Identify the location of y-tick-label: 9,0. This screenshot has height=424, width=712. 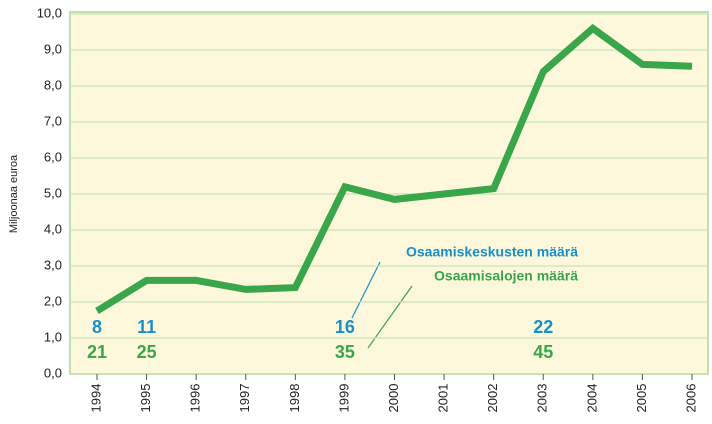
(53, 48).